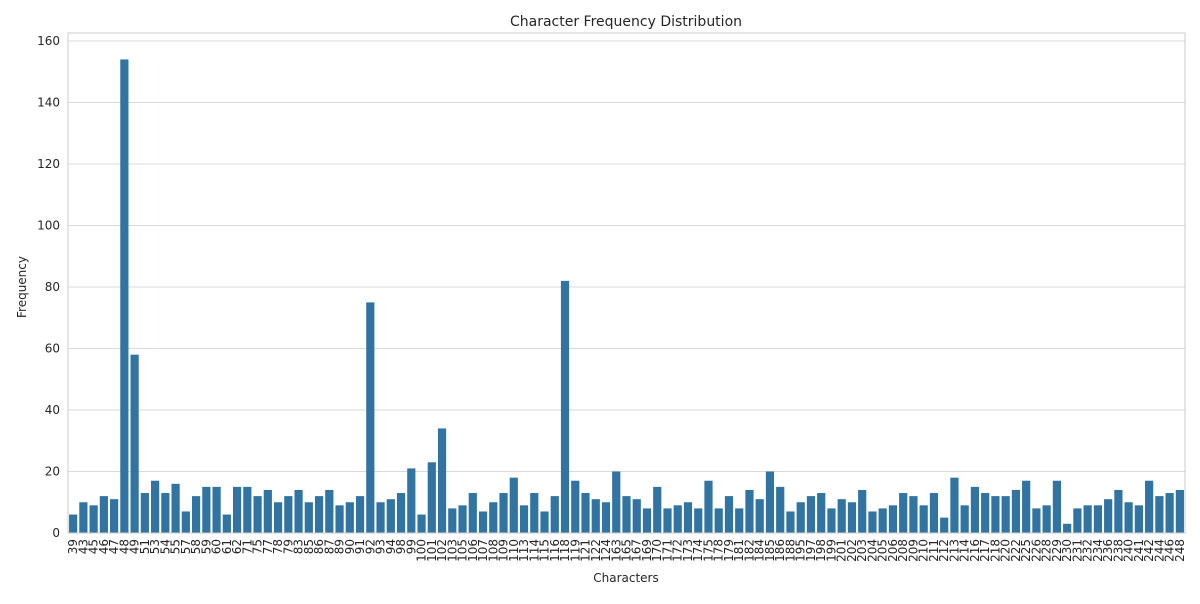 Image resolution: width=1200 pixels, height=604 pixels. I want to click on x-tick-label: 173, so click(688, 550).